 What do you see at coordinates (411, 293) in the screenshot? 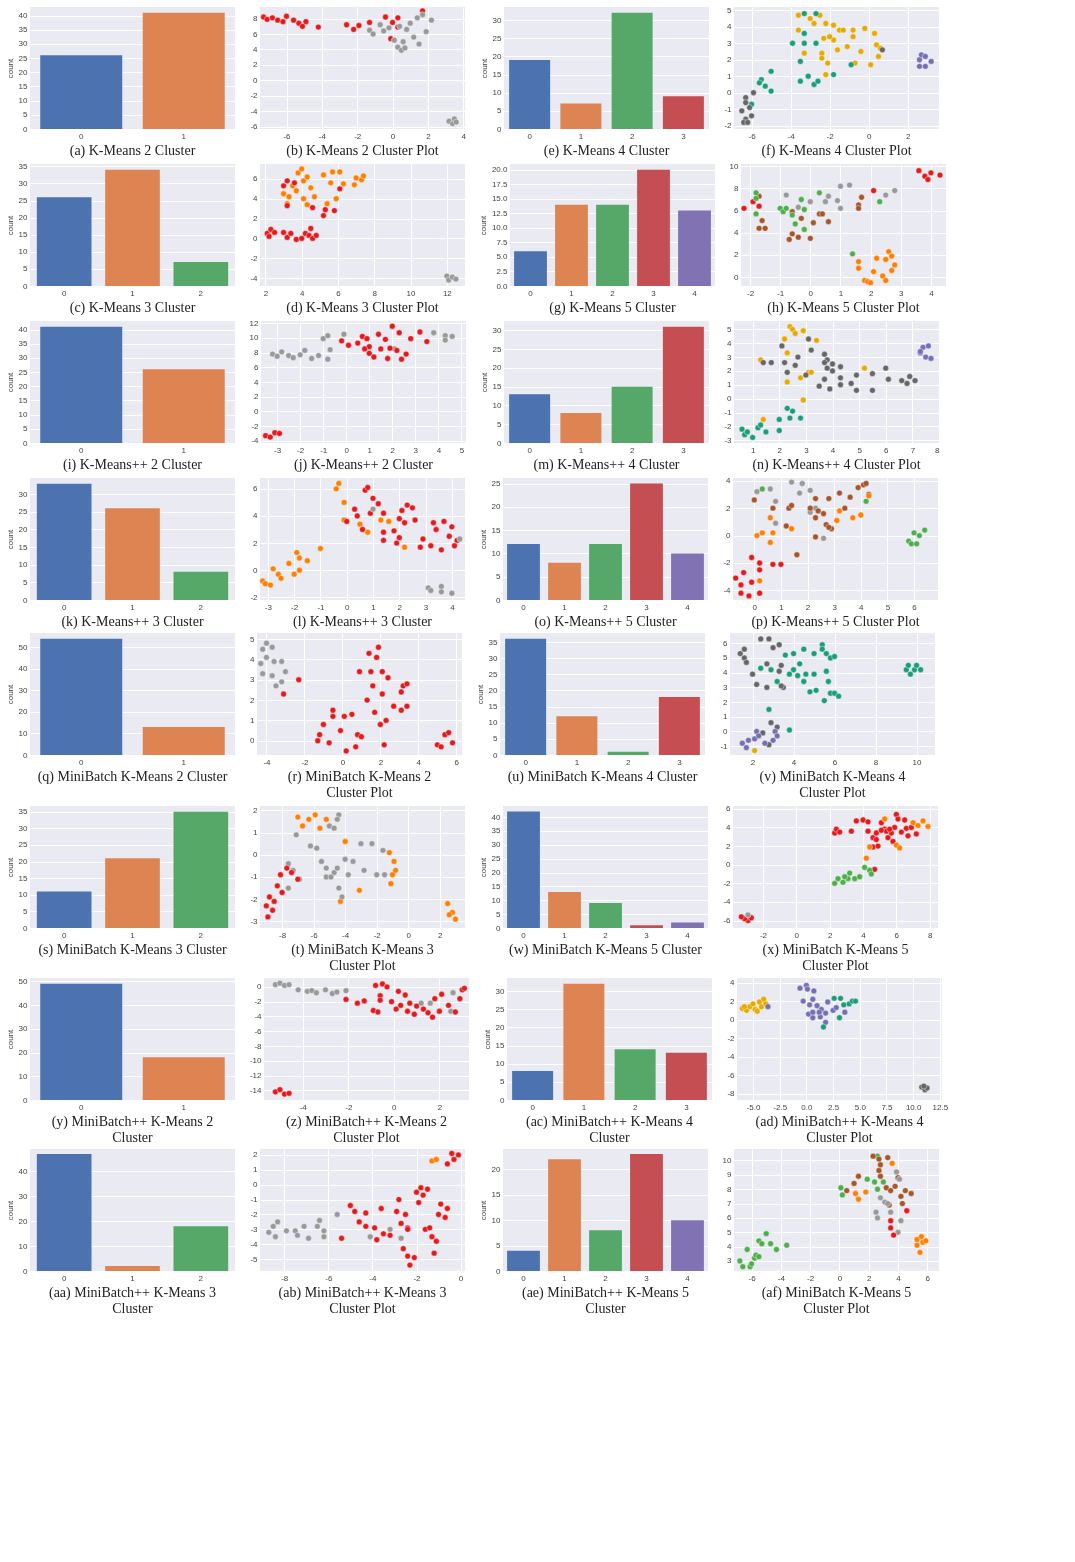
I see `x-tick-label: 10` at bounding box center [411, 293].